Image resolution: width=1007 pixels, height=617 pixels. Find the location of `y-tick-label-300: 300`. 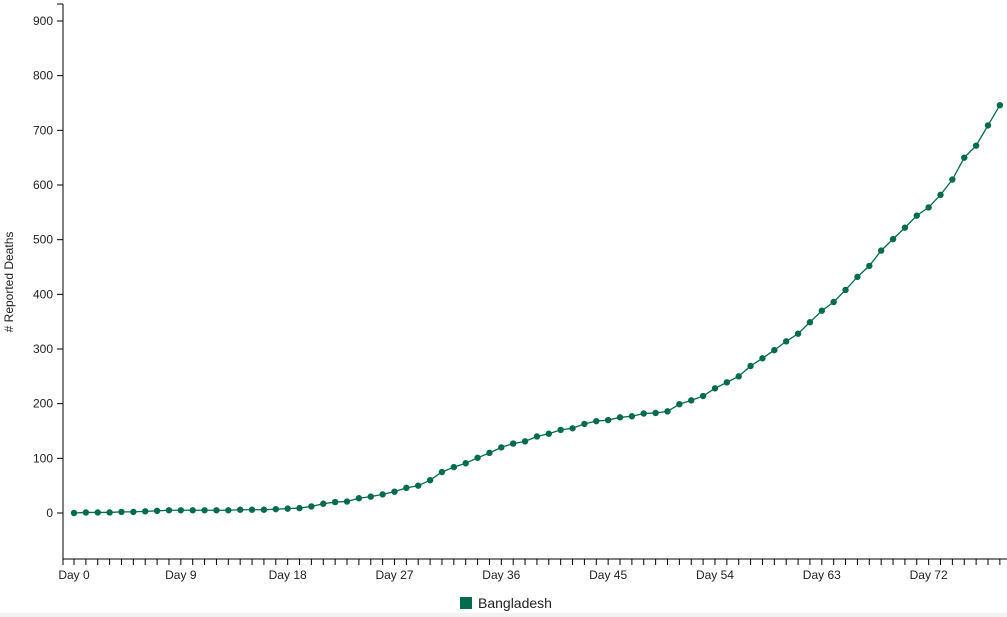

y-tick-label-300: 300 is located at coordinates (43, 349).